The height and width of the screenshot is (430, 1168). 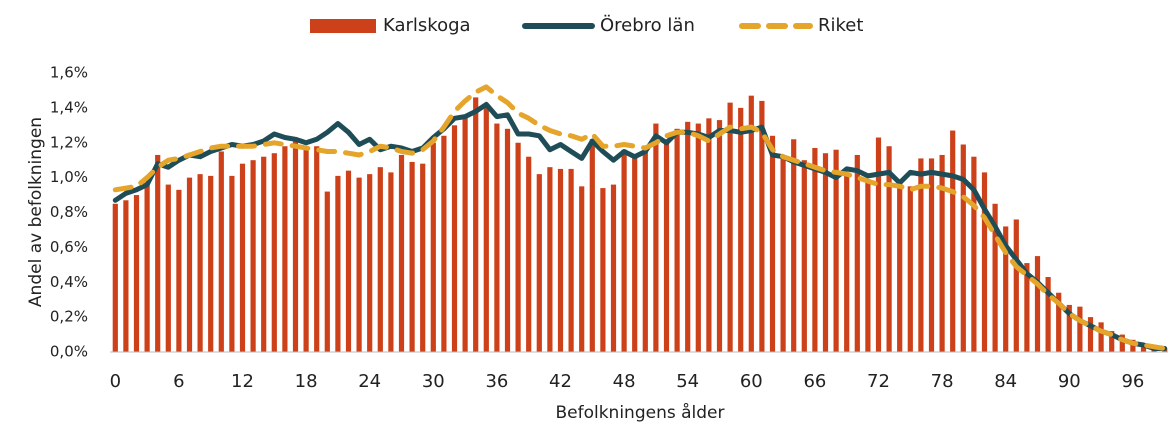 What do you see at coordinates (687, 381) in the screenshot?
I see `x-tick-label: 54` at bounding box center [687, 381].